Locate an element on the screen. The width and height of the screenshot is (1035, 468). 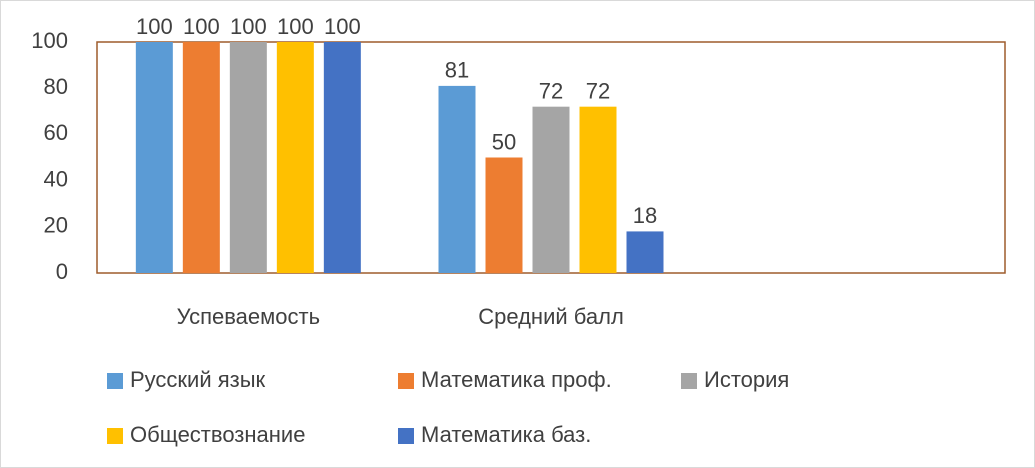
x-tick-label: Успеваемость is located at coordinates (248, 316).